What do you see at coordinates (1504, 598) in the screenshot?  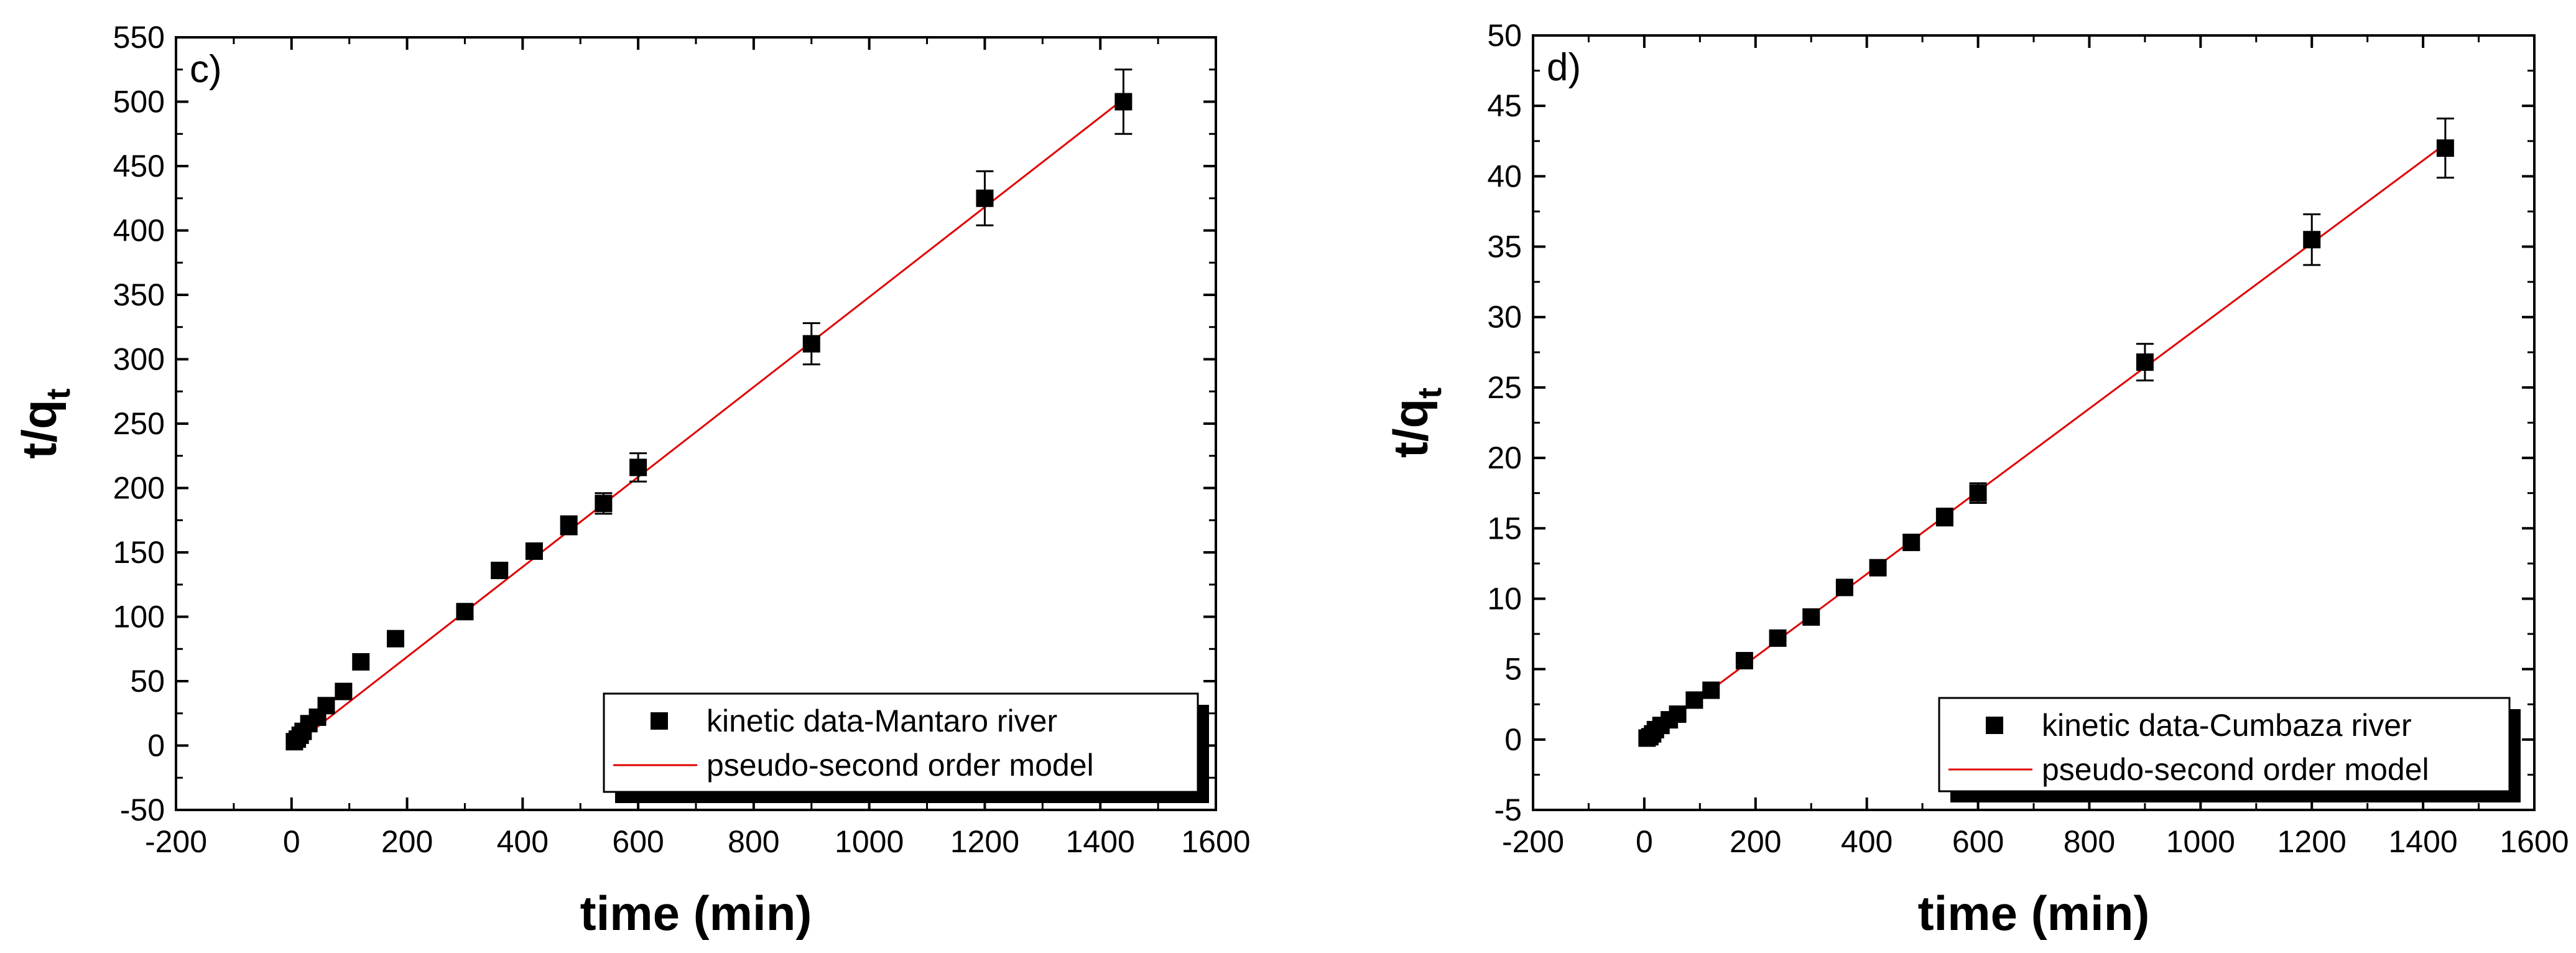 I see `y-tick-label: 10` at bounding box center [1504, 598].